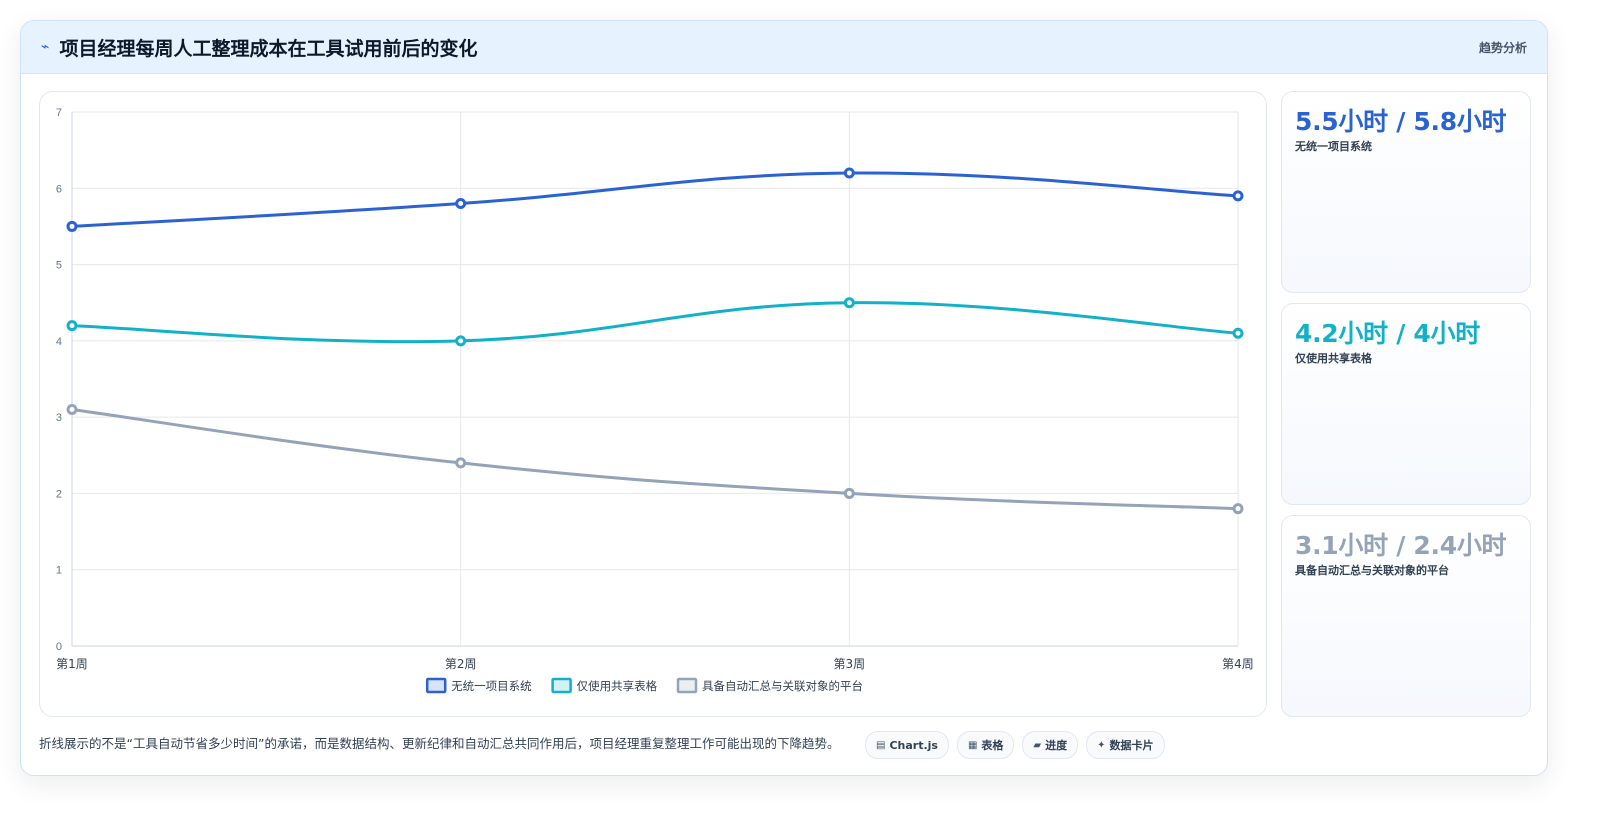 The width and height of the screenshot is (1624, 824). What do you see at coordinates (461, 664) in the screenshot?
I see `x-tick-label: 第2周` at bounding box center [461, 664].